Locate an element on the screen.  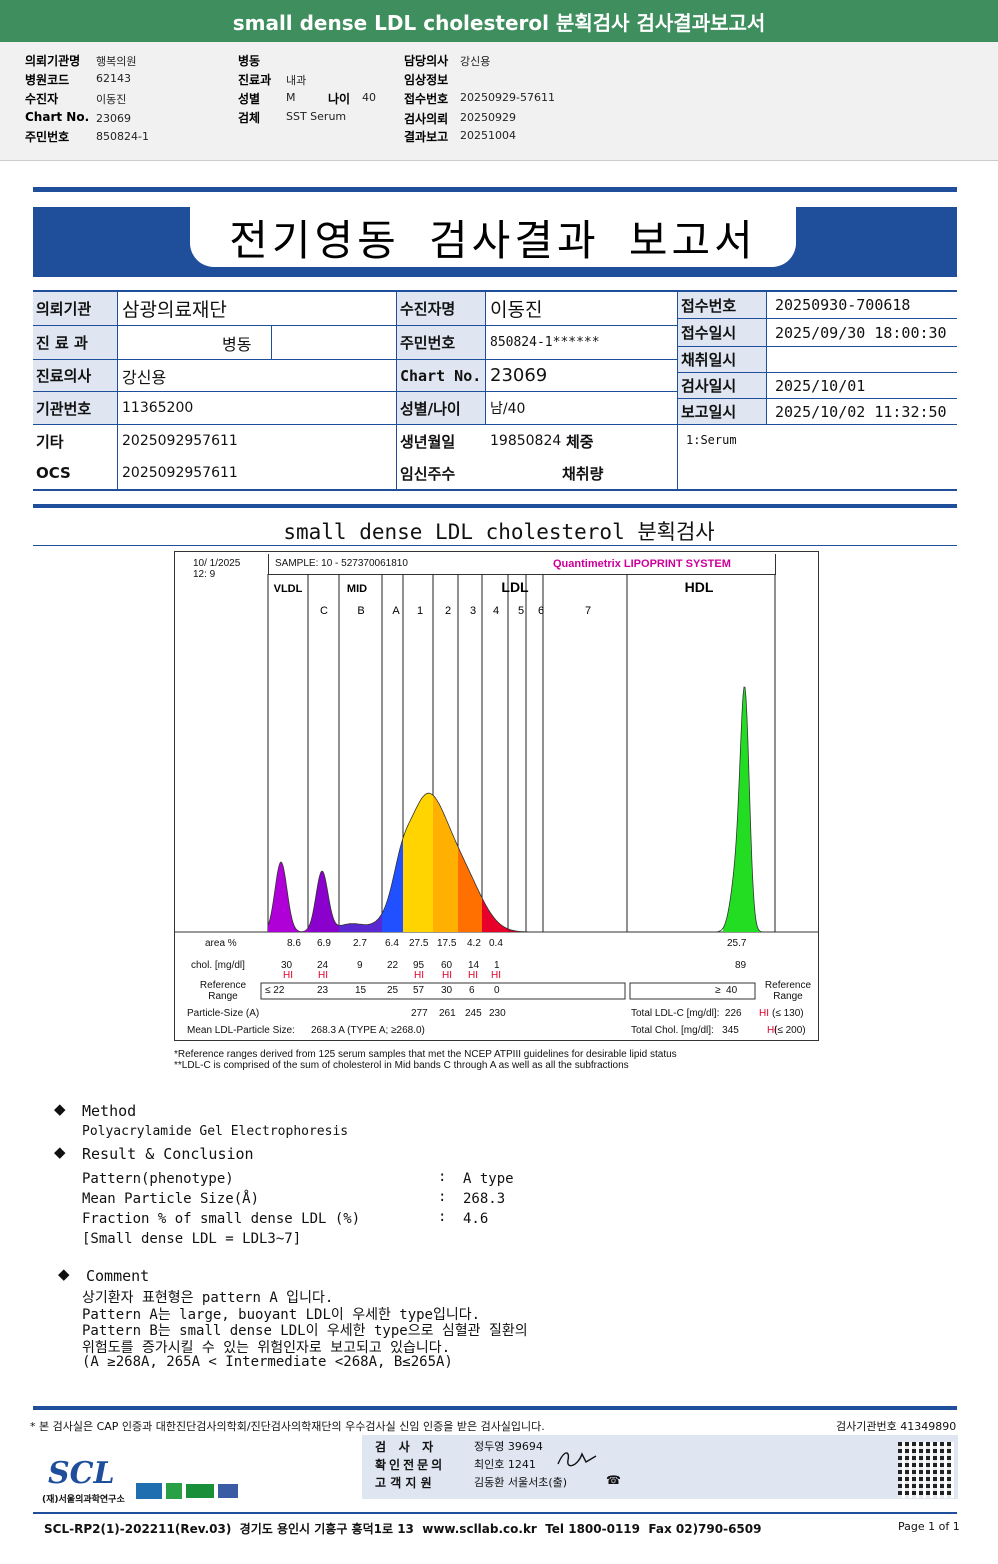
ref-value: 30 is located at coordinates (447, 990).